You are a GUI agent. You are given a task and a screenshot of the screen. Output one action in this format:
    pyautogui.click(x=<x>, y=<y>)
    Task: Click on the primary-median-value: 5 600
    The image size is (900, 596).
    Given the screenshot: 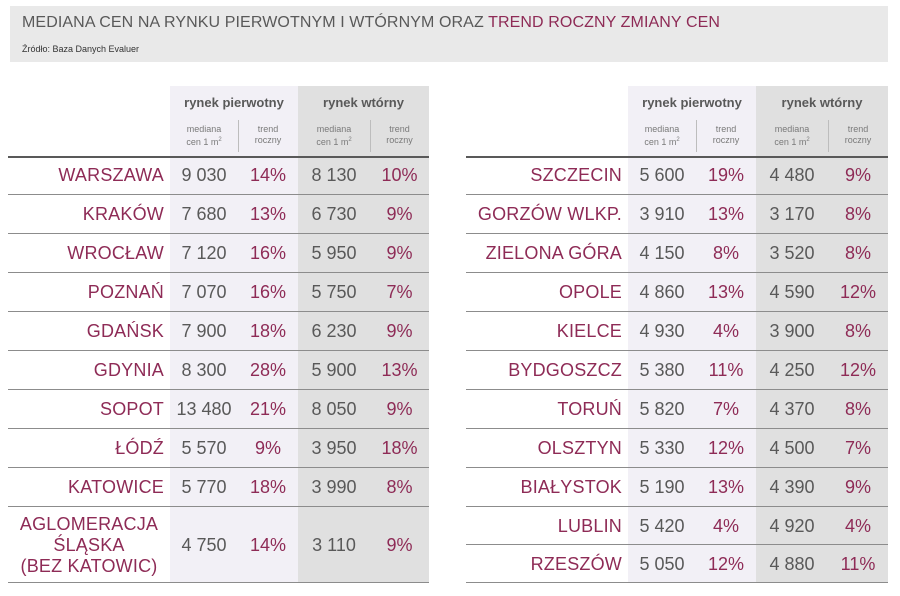 What is the action you would take?
    pyautogui.click(x=662, y=175)
    